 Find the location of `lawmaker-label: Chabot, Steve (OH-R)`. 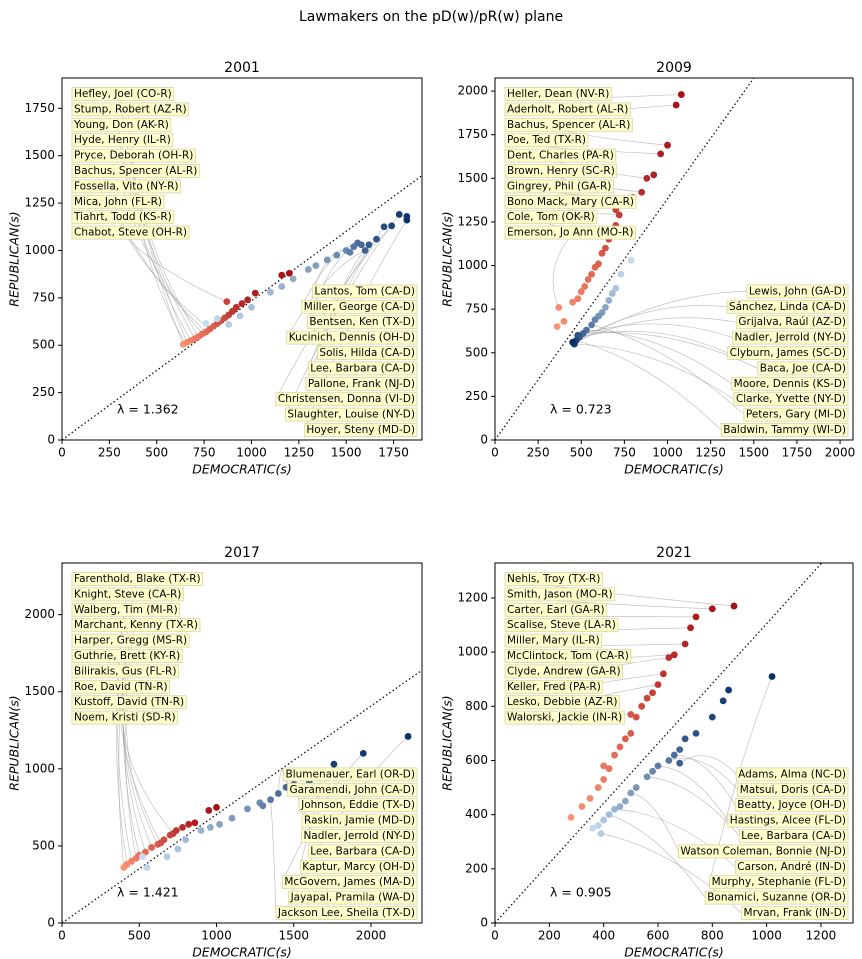

lawmaker-label: Chabot, Steve (OH-R) is located at coordinates (130, 233).